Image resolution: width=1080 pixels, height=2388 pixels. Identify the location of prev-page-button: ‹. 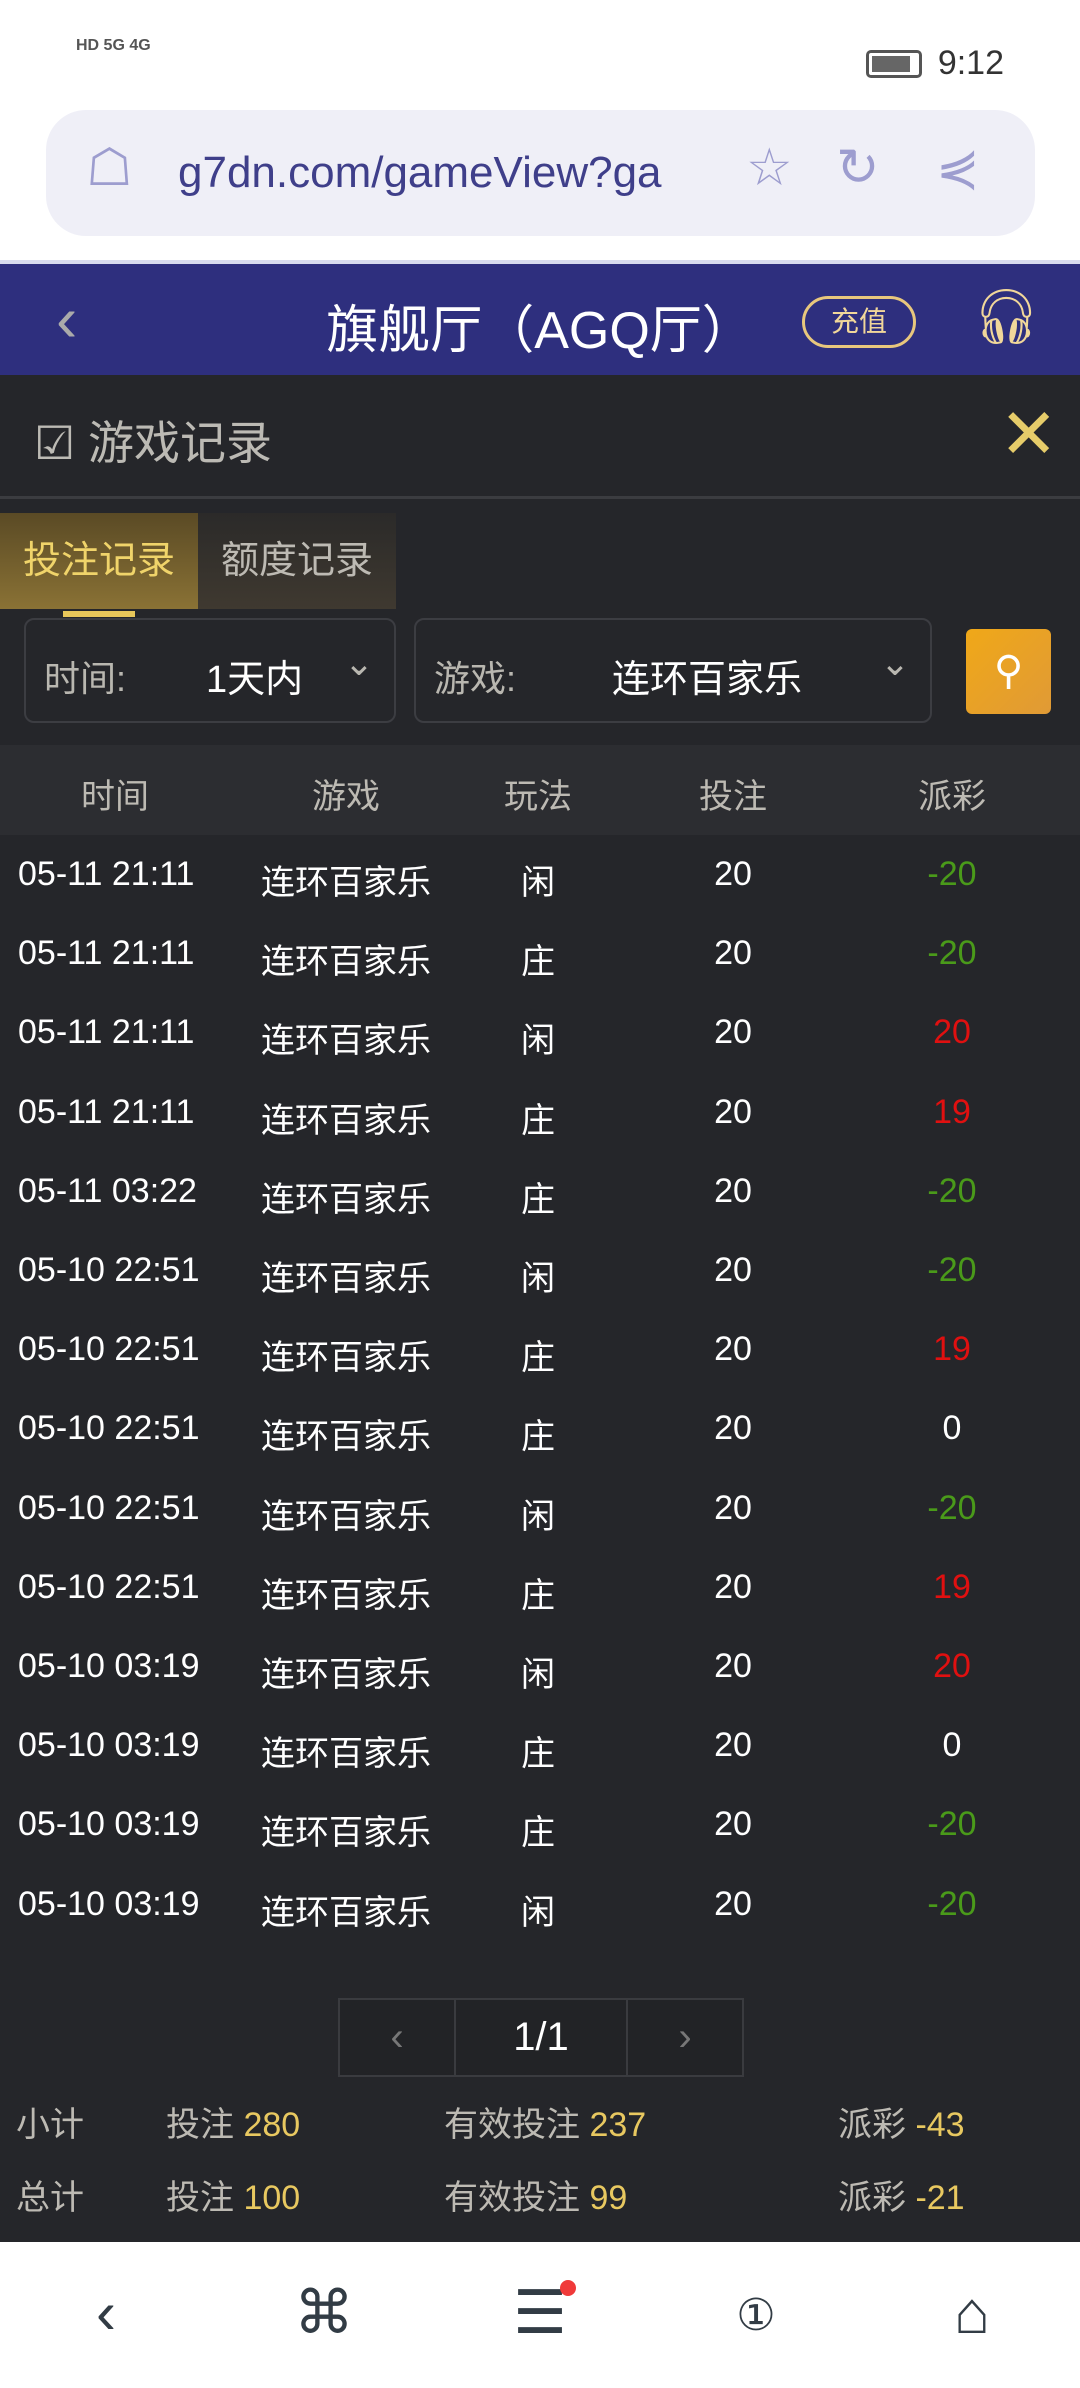
(398, 2037).